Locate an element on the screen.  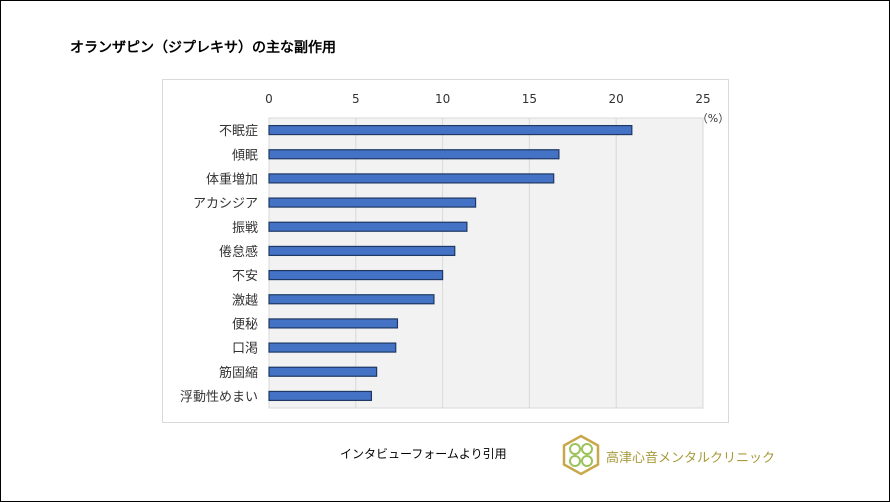
category-label: 激越 is located at coordinates (245, 300).